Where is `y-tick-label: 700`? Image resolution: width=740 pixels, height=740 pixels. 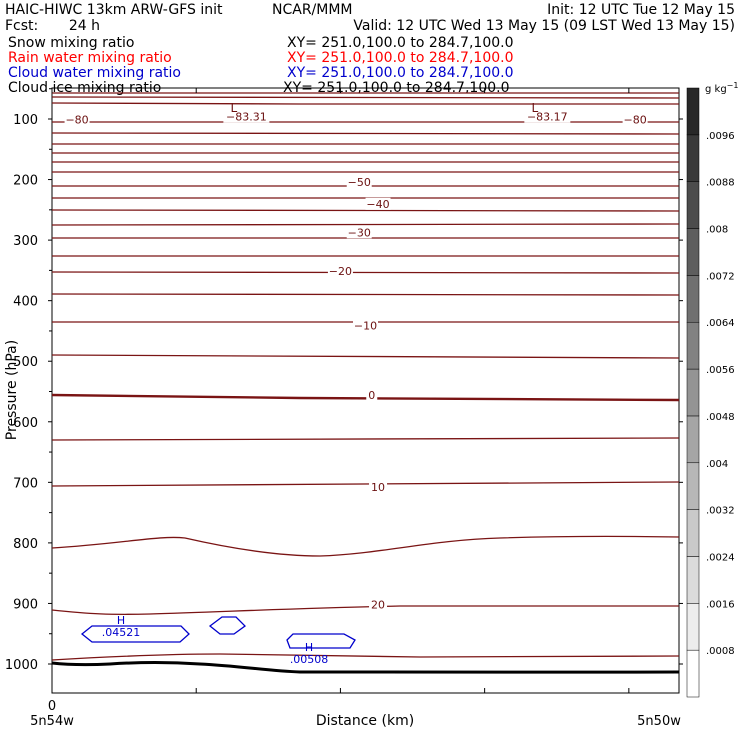
y-tick-label: 700 is located at coordinates (25, 483).